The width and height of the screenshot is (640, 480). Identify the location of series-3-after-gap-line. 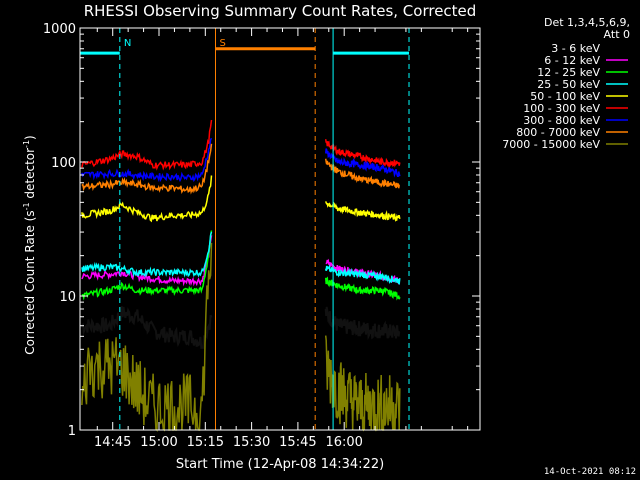
(362, 274).